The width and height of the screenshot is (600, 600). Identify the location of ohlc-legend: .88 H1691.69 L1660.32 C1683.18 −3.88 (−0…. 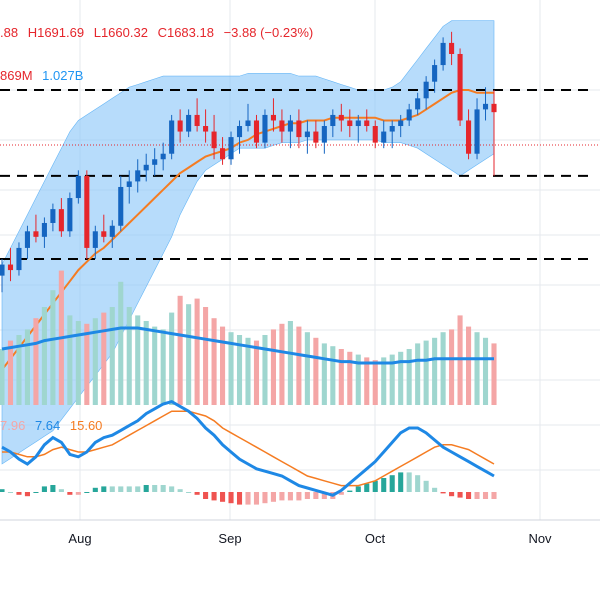
(156, 32).